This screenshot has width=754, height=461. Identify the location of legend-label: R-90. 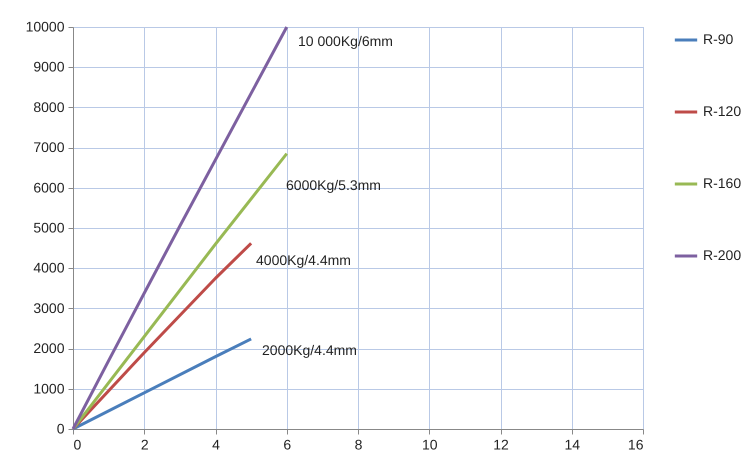
(718, 39).